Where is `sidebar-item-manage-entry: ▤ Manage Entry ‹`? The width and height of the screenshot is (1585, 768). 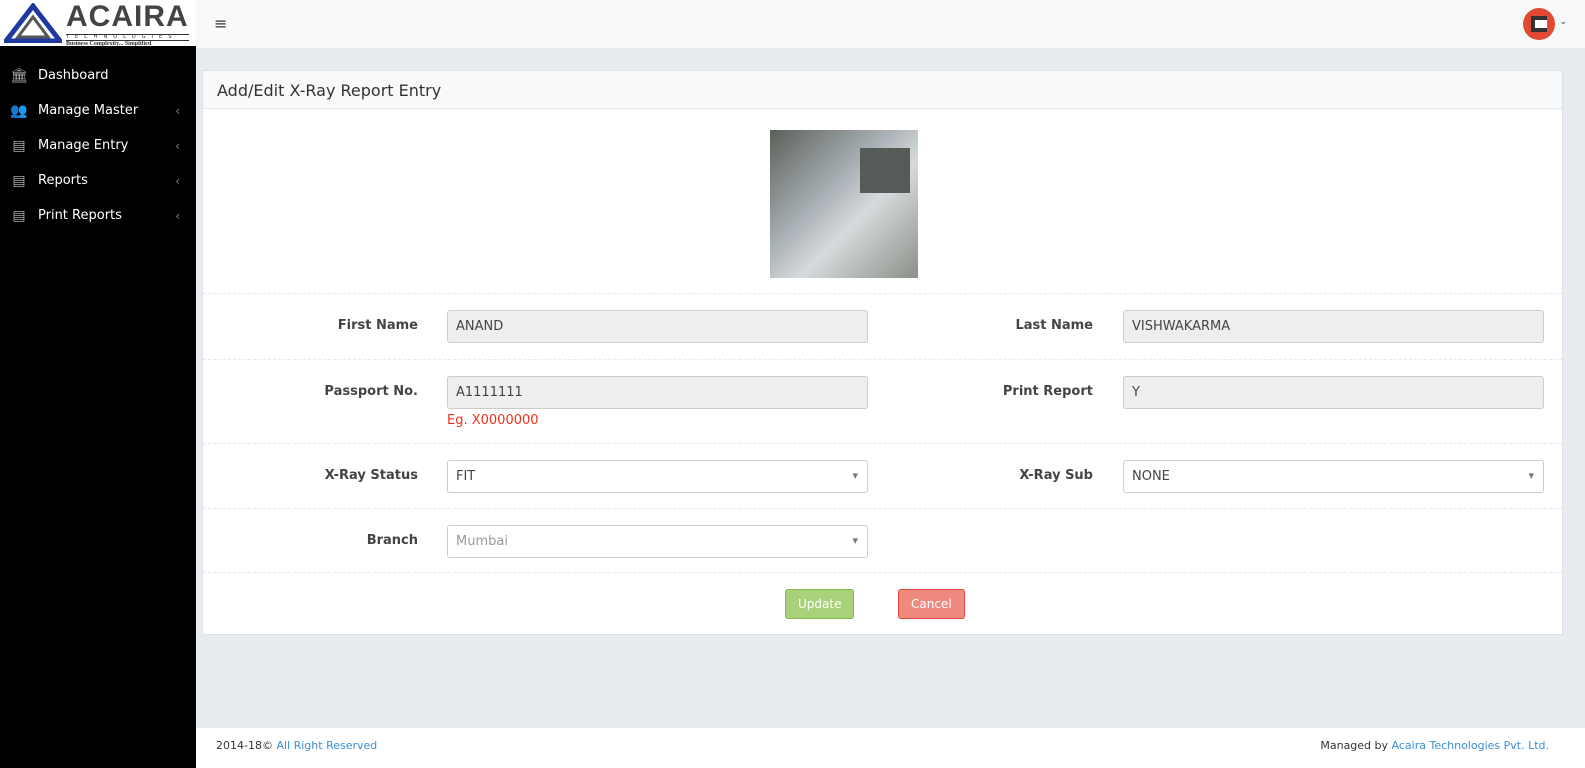
sidebar-item-manage-entry: ▤ Manage Entry ‹ is located at coordinates (98, 145).